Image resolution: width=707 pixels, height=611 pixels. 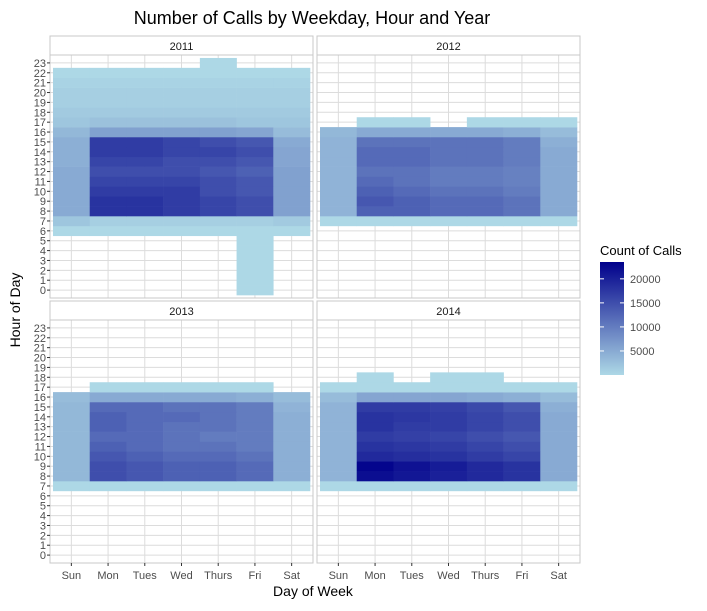 What do you see at coordinates (43, 242) in the screenshot?
I see `y-tick-label: 5` at bounding box center [43, 242].